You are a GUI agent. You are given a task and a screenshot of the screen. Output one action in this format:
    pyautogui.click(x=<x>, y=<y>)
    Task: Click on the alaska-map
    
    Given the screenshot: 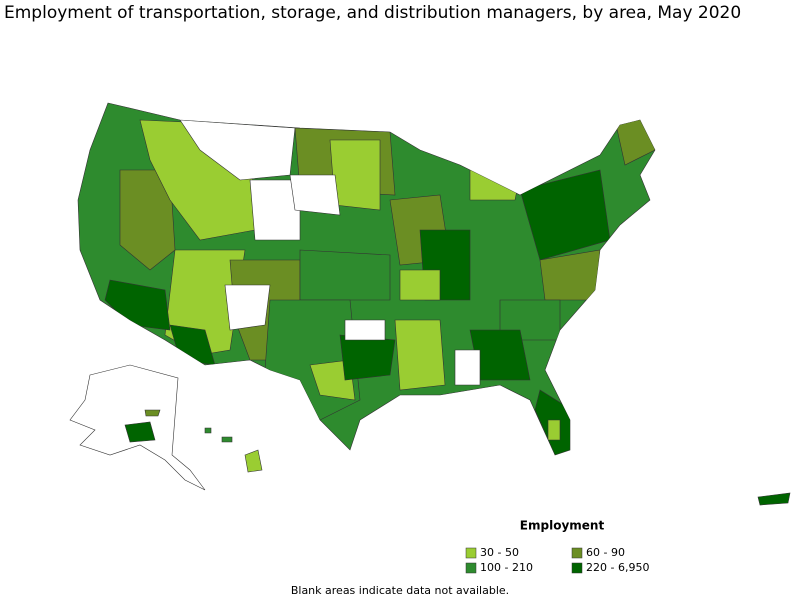 What is the action you would take?
    pyautogui.click(x=137, y=427)
    